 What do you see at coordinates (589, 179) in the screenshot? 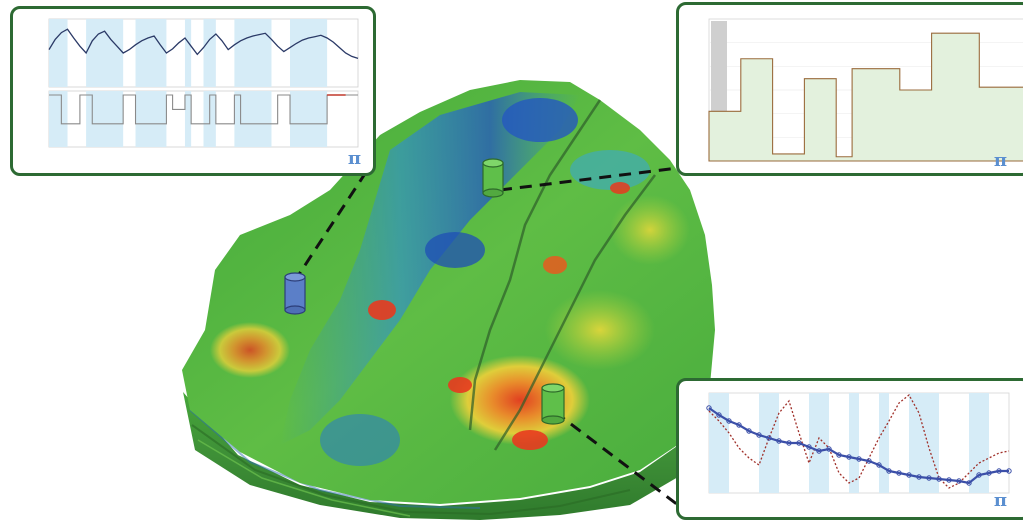
I see `connector-top-right` at bounding box center [589, 179].